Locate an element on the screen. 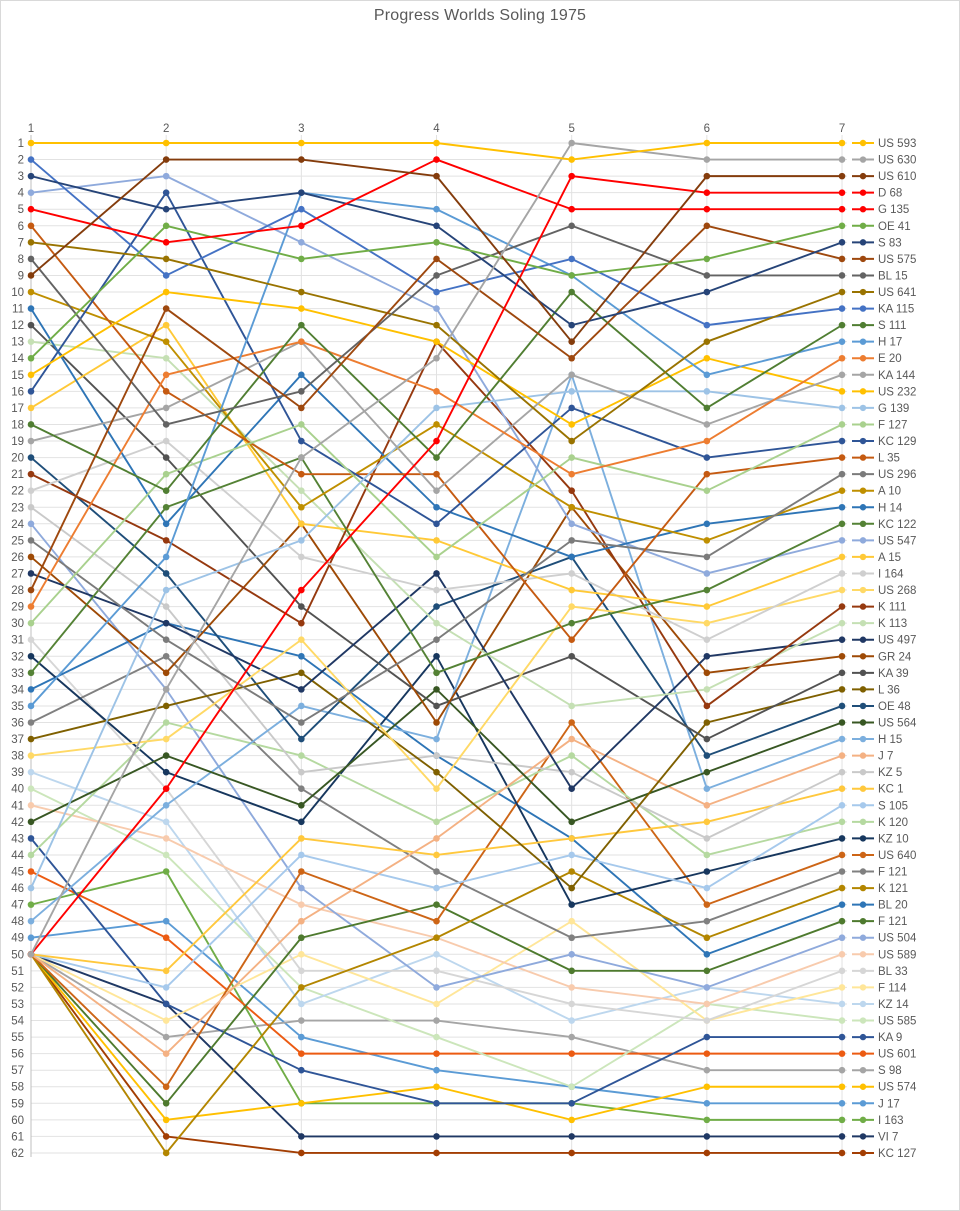  y-tick-label: 22 is located at coordinates (17, 492).